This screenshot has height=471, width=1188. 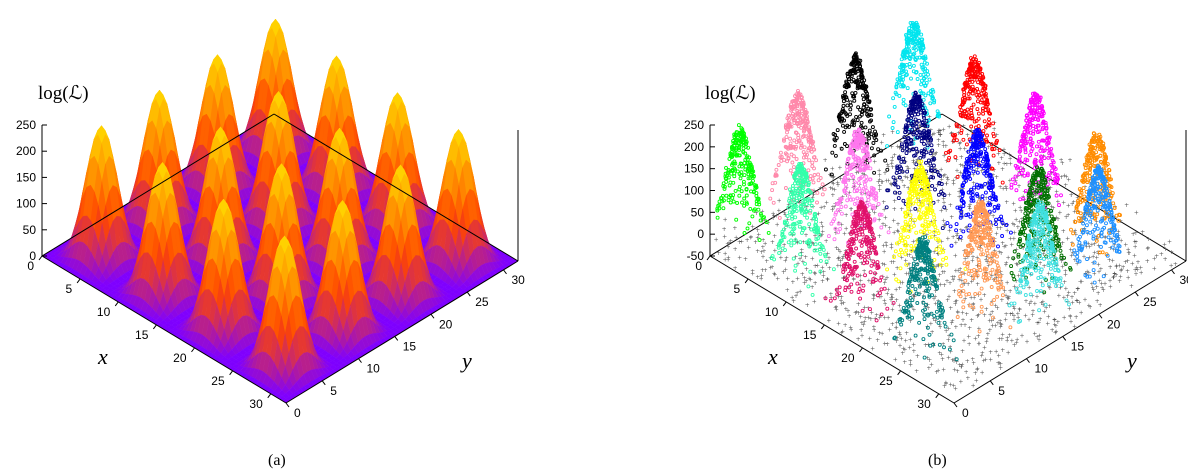 What do you see at coordinates (410, 346) in the screenshot?
I see `y-tick-label: 15` at bounding box center [410, 346].